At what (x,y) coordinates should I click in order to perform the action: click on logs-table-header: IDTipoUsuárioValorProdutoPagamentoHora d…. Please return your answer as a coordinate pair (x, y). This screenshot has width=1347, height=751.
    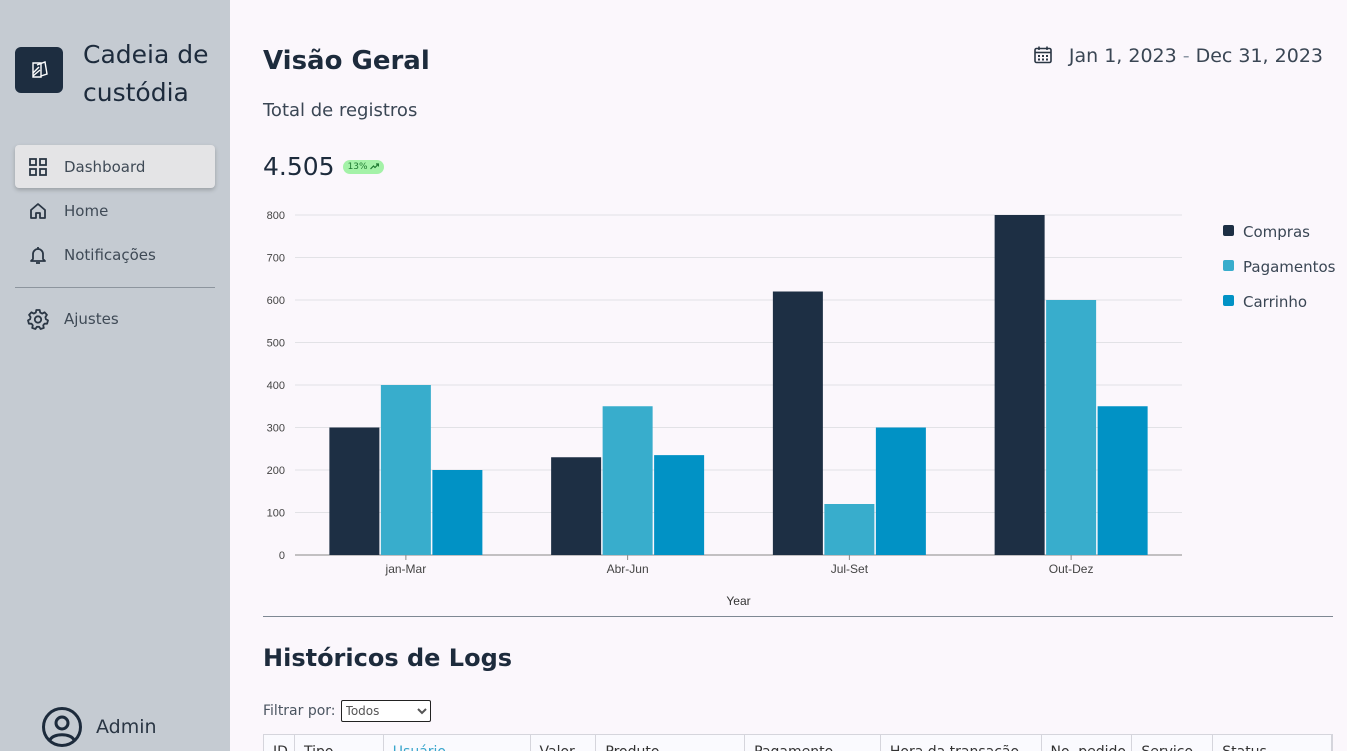
    Looking at the image, I should click on (798, 742).